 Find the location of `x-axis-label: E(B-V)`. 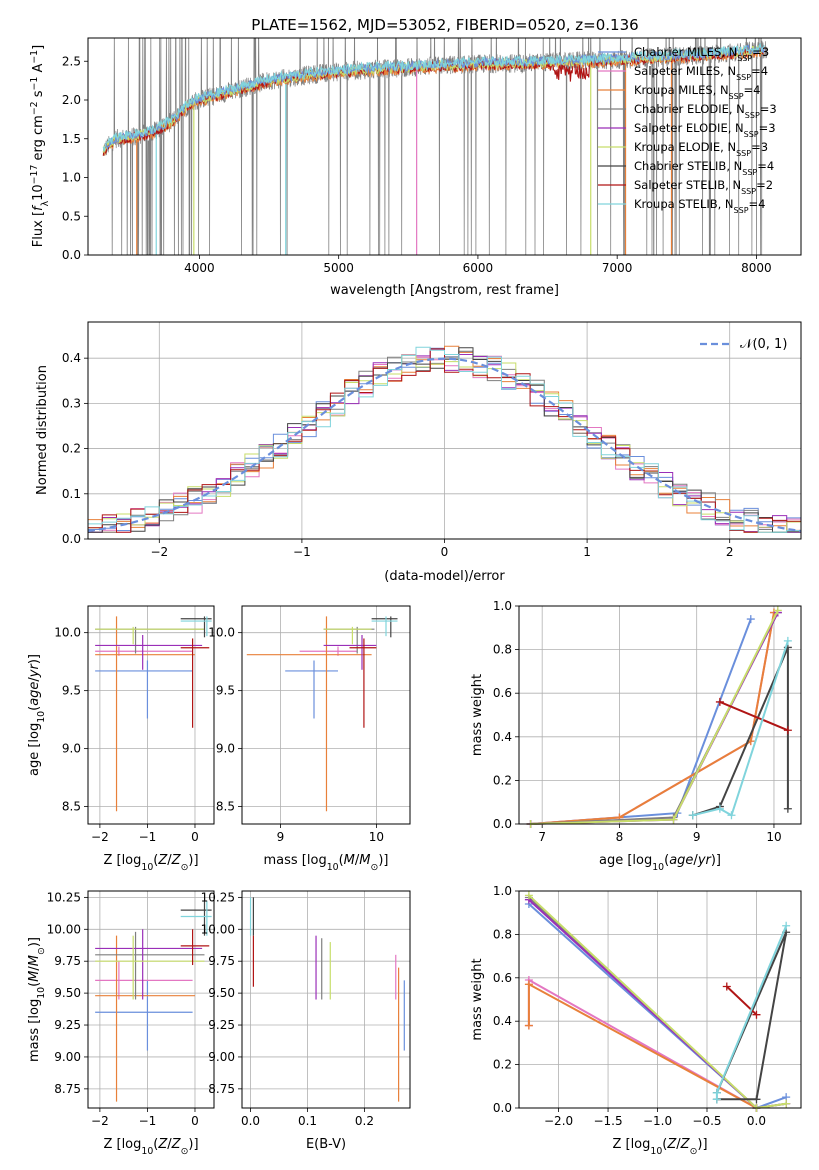

x-axis-label: E(B-V) is located at coordinates (326, 1144).